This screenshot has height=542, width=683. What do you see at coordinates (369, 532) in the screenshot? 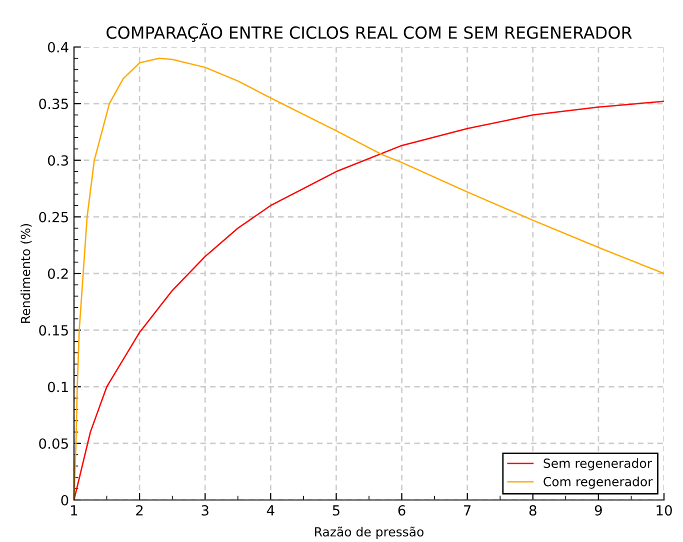
I see `x-axis-title: Razão de pressão` at bounding box center [369, 532].